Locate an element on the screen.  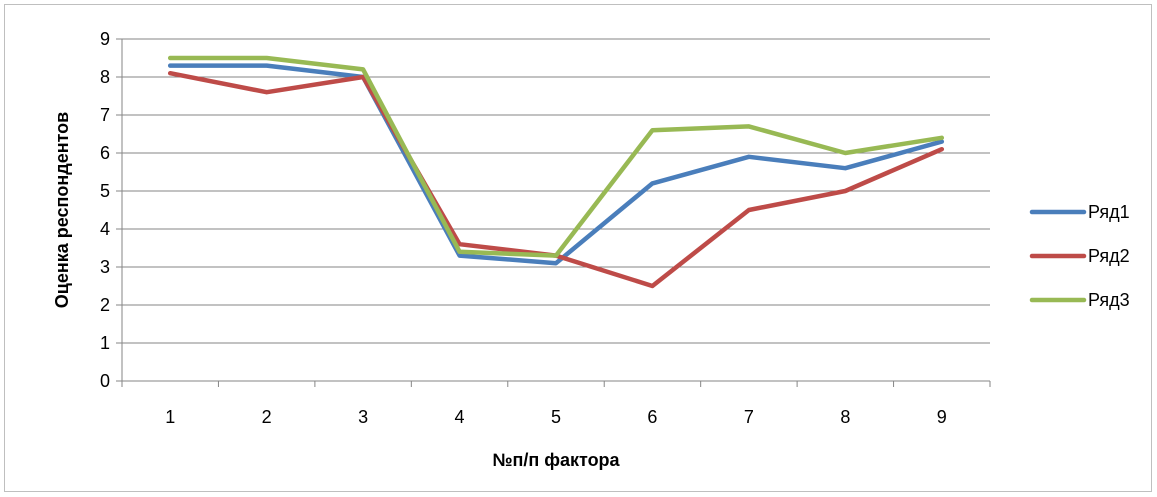
y-tick-label: 8 is located at coordinates (105, 77).